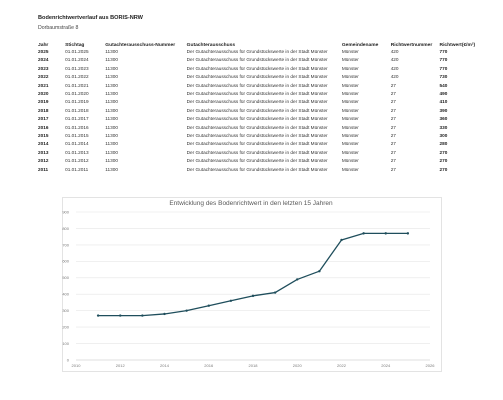 This screenshot has width=503, height=400. What do you see at coordinates (443, 136) in the screenshot?
I see `cell-richtwert: 300` at bounding box center [443, 136].